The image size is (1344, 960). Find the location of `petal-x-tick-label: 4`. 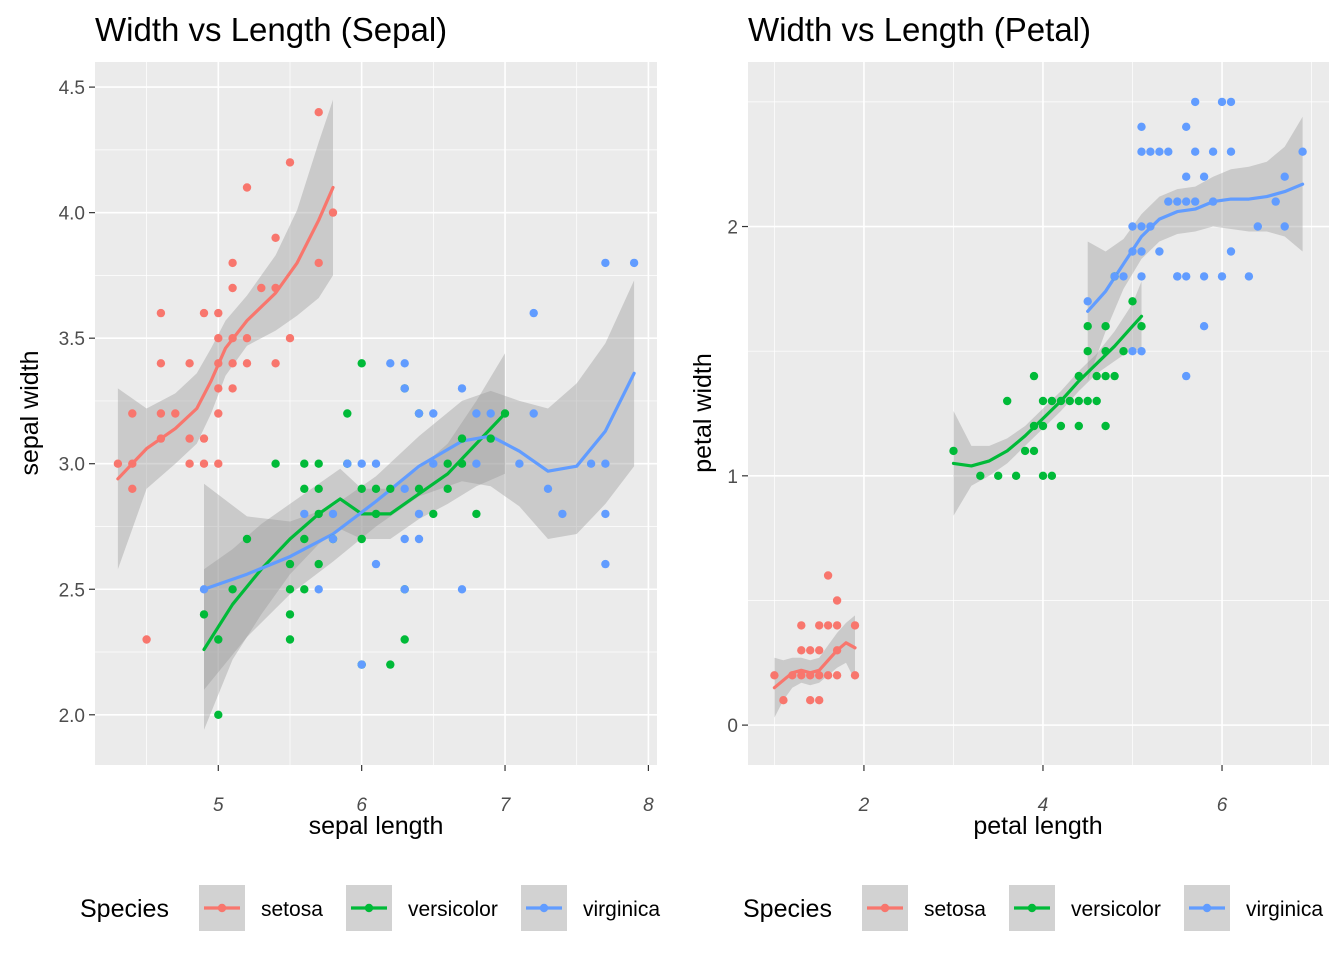

petal-x-tick-label: 4 is located at coordinates (1043, 805).